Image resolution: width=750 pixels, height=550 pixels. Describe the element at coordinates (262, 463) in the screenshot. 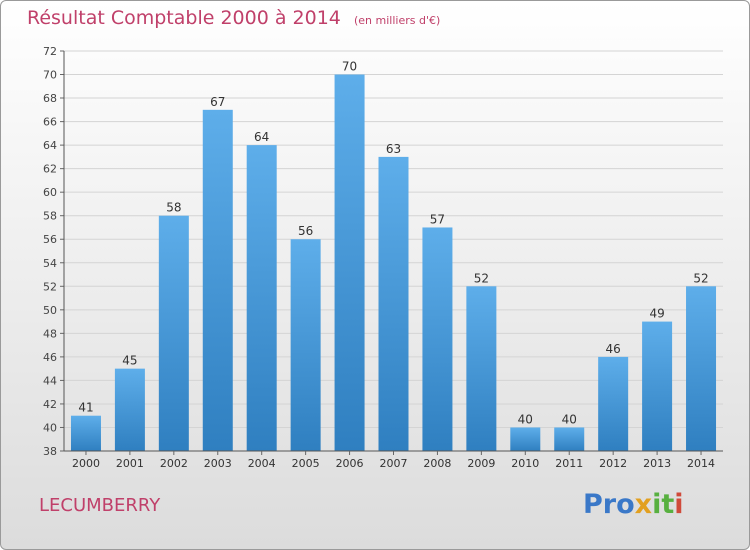

I see `x-tick-label: 2004` at that location.